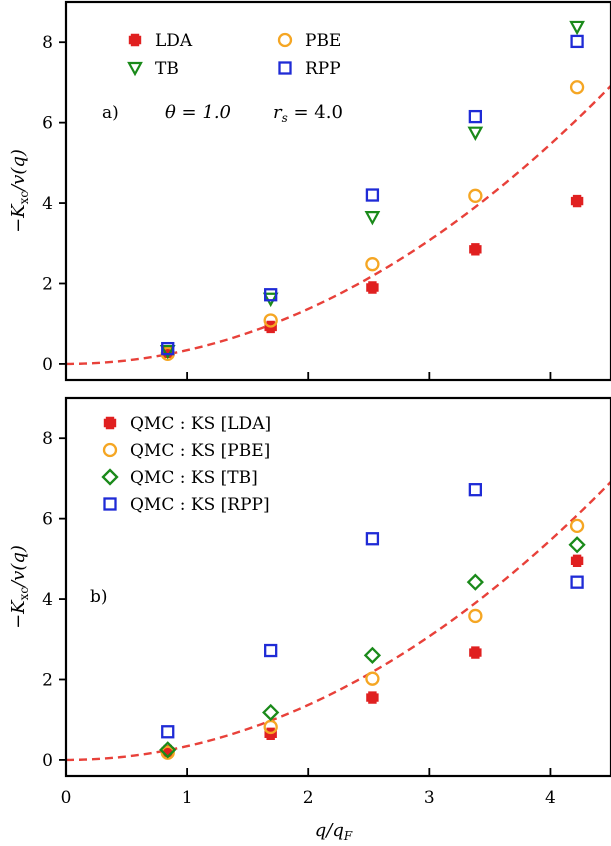 Image resolution: width=611 pixels, height=846 pixels. Describe the element at coordinates (174, 41) in the screenshot. I see `legend-label: LDA` at that location.